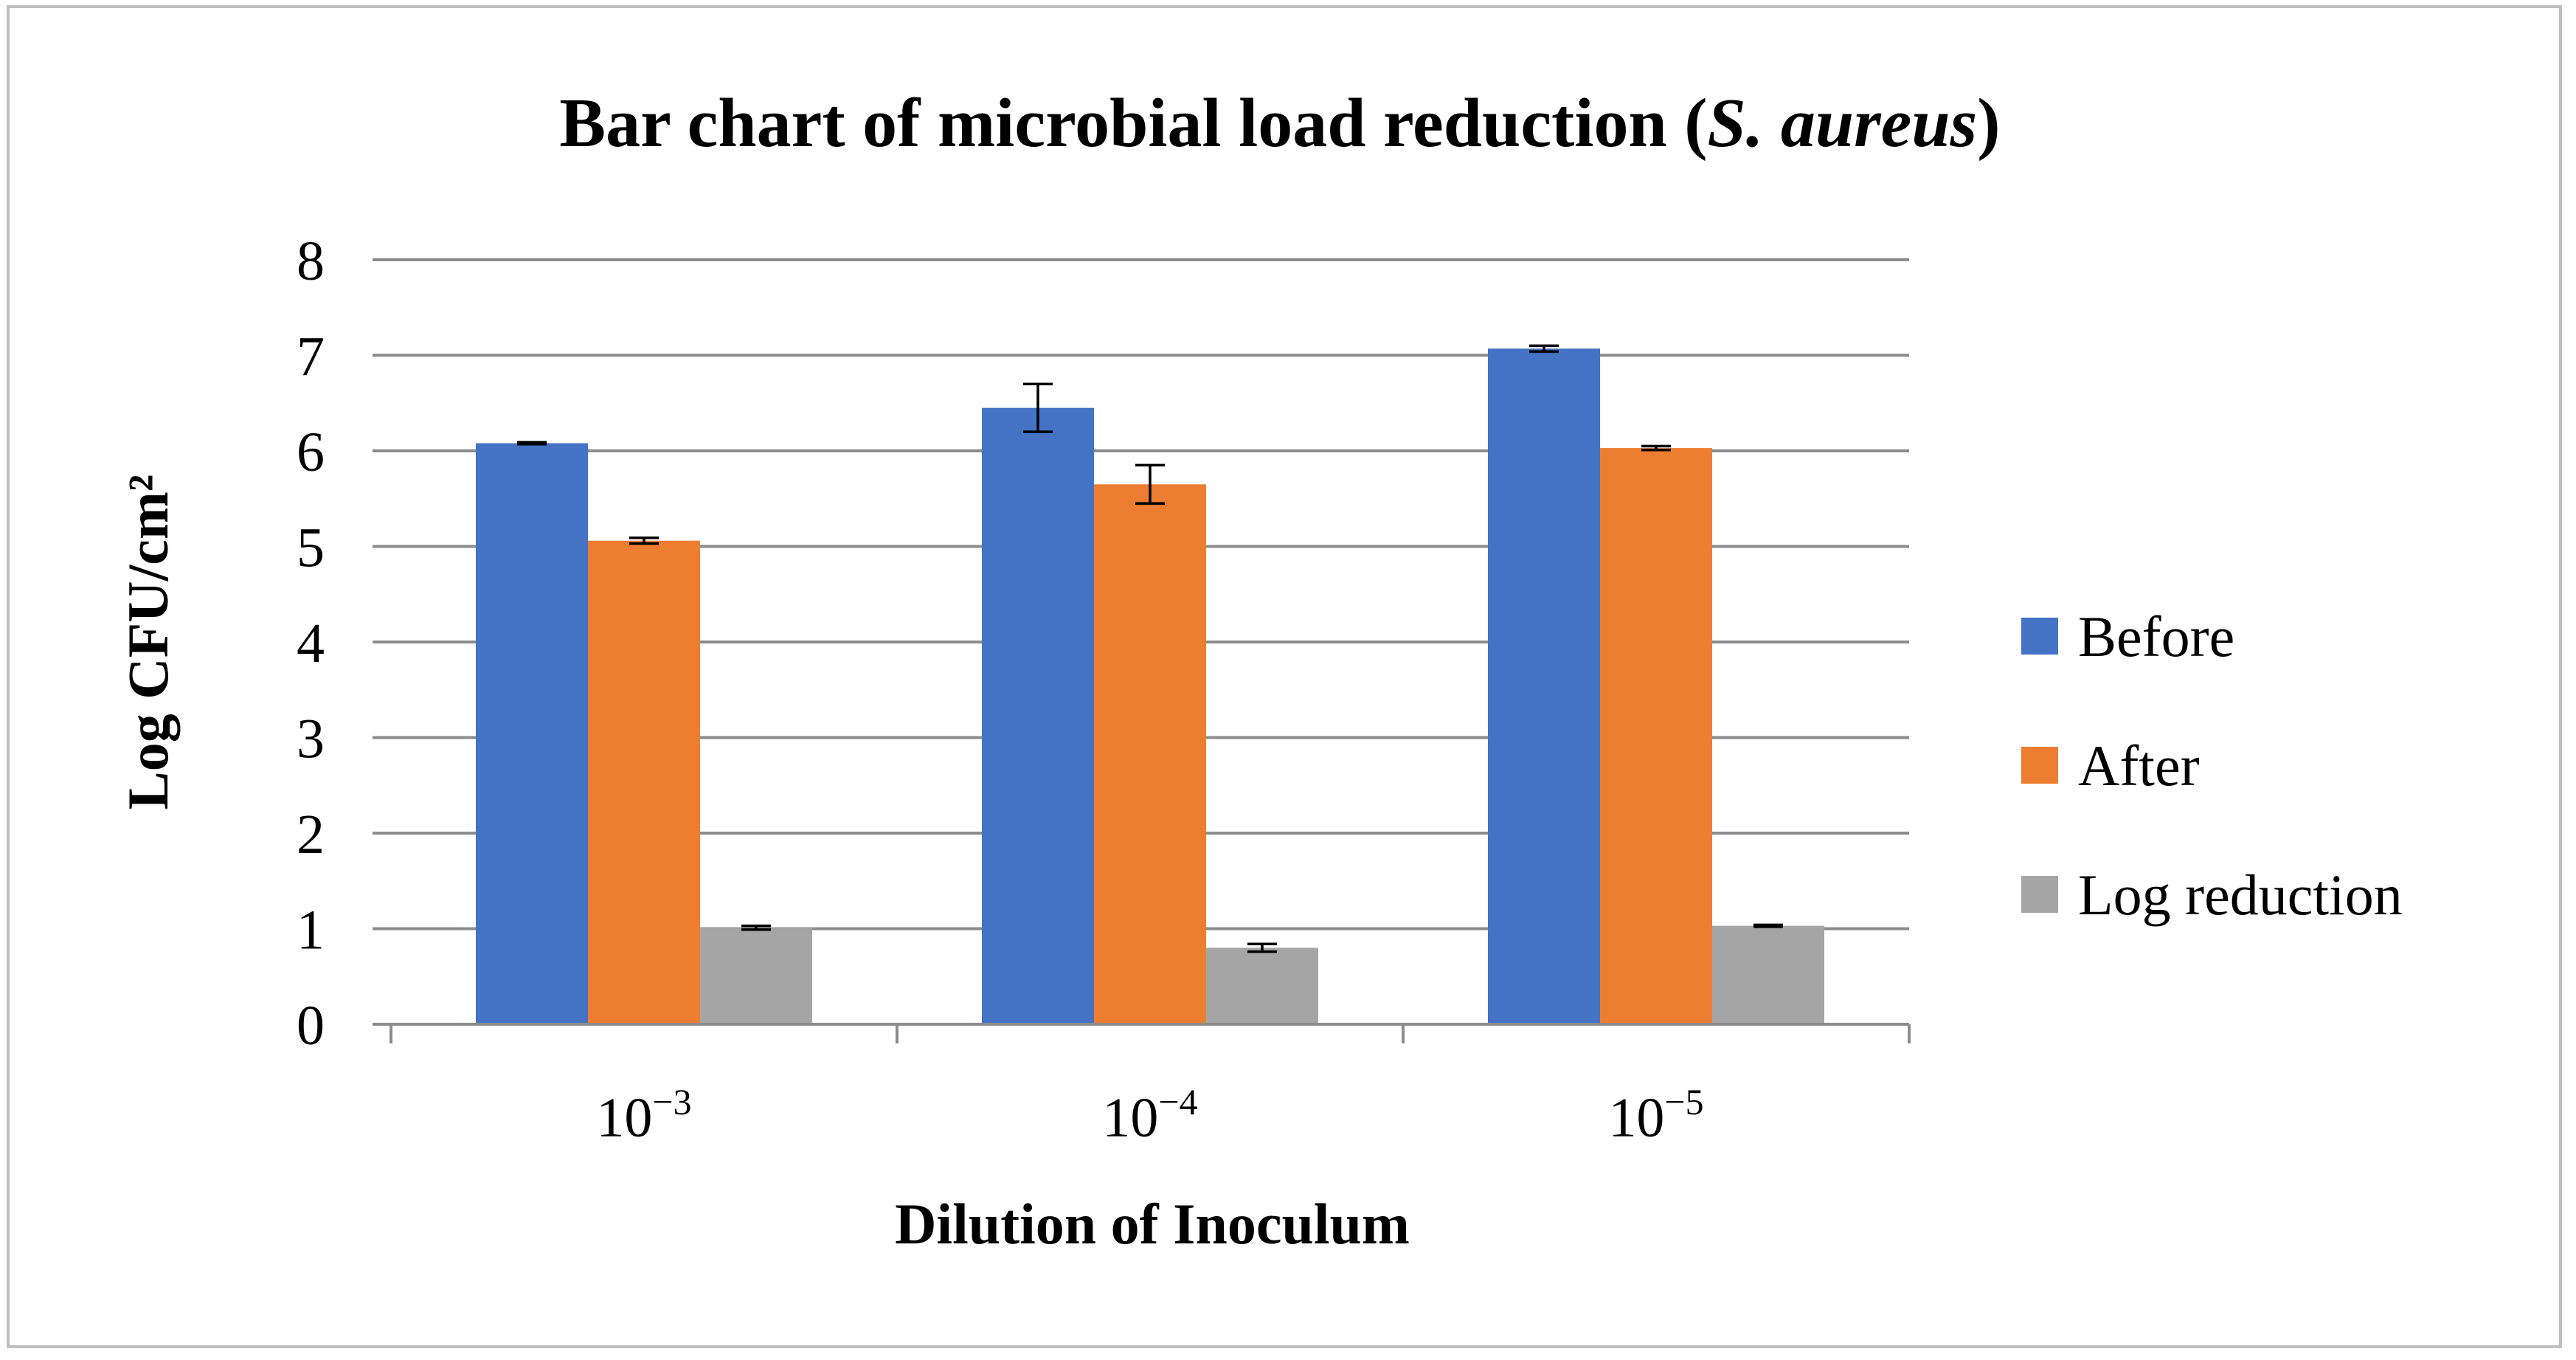  I want to click on y-tick-label: 3, so click(311, 739).